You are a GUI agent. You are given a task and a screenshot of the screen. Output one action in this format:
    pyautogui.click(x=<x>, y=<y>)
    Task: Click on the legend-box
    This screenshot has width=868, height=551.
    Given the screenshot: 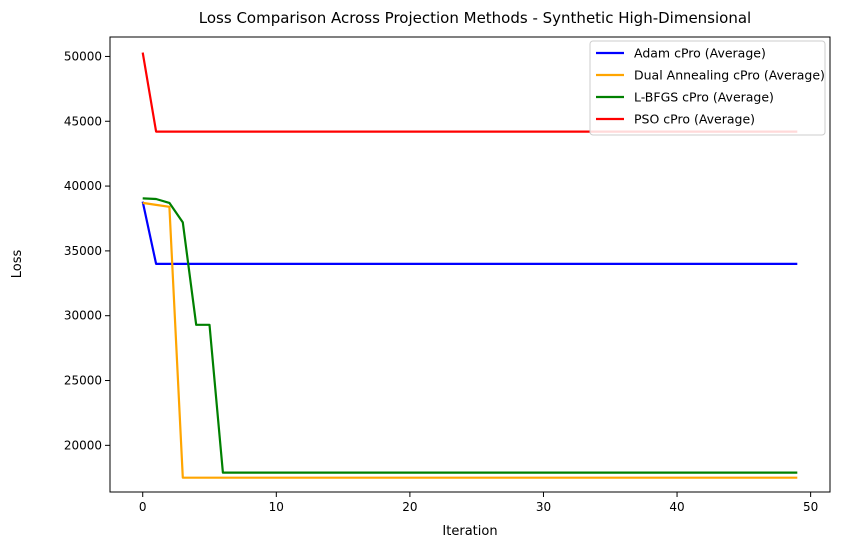 What is the action you would take?
    pyautogui.click(x=707, y=88)
    